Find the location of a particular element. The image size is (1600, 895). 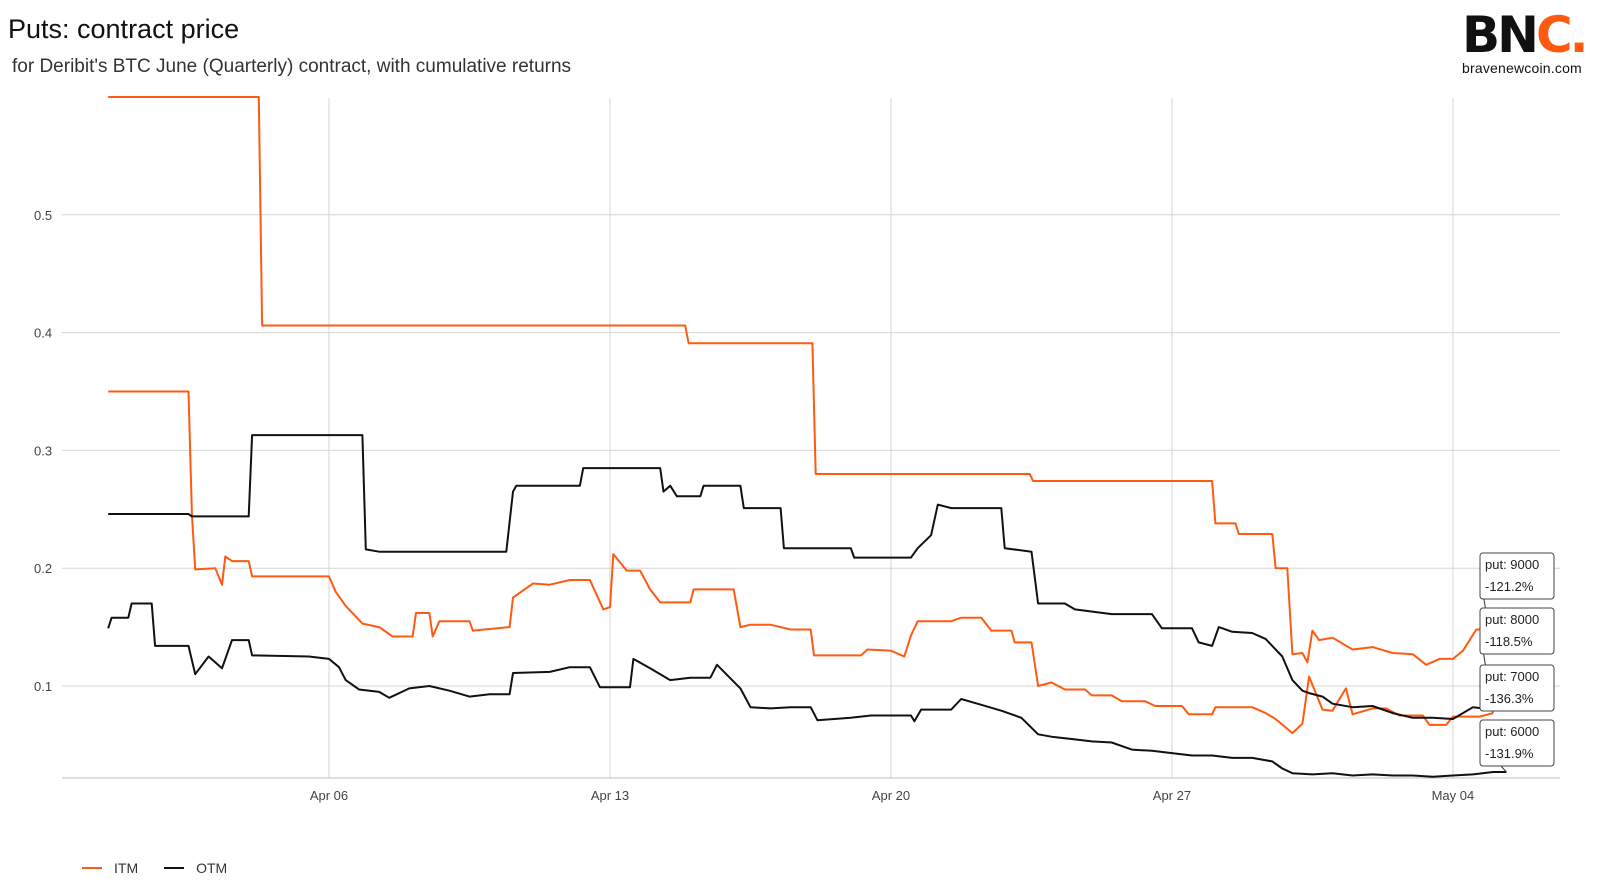

logo-url: bravenewcoin.com is located at coordinates (1522, 68).